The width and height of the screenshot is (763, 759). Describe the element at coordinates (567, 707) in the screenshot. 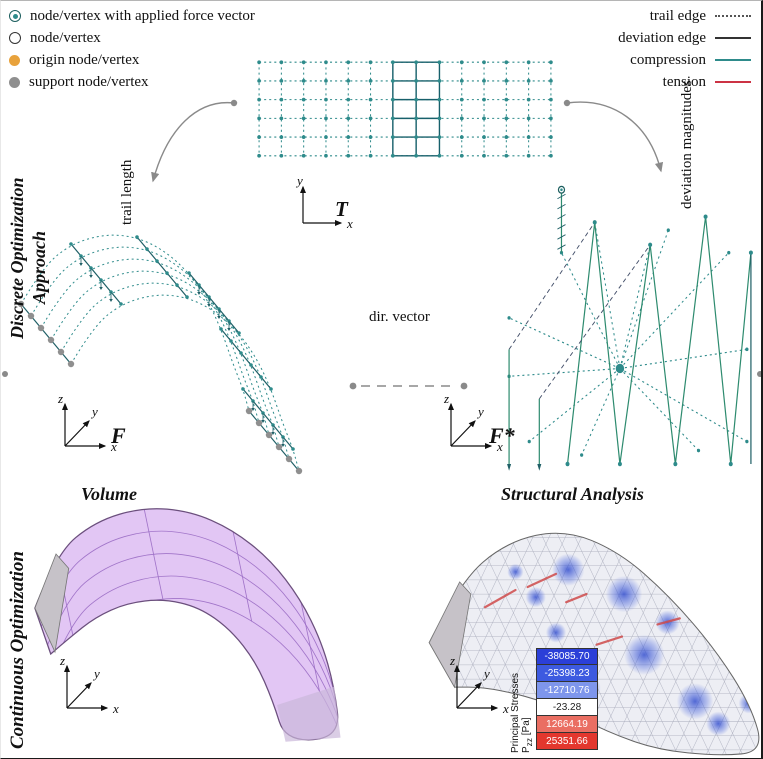

I see `stress-cell: -23.28` at that location.